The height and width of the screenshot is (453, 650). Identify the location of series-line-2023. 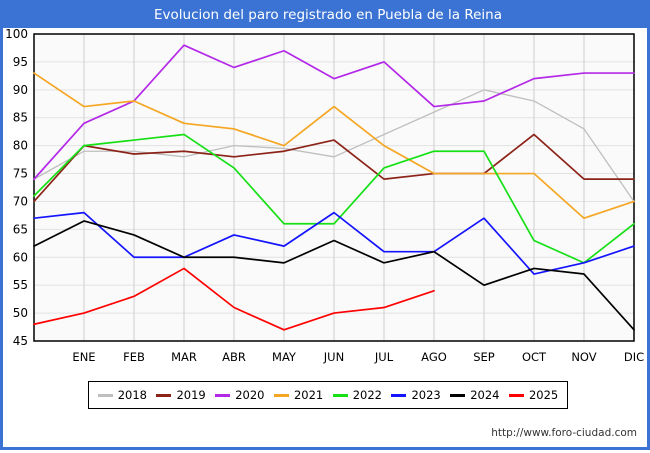
(334, 243).